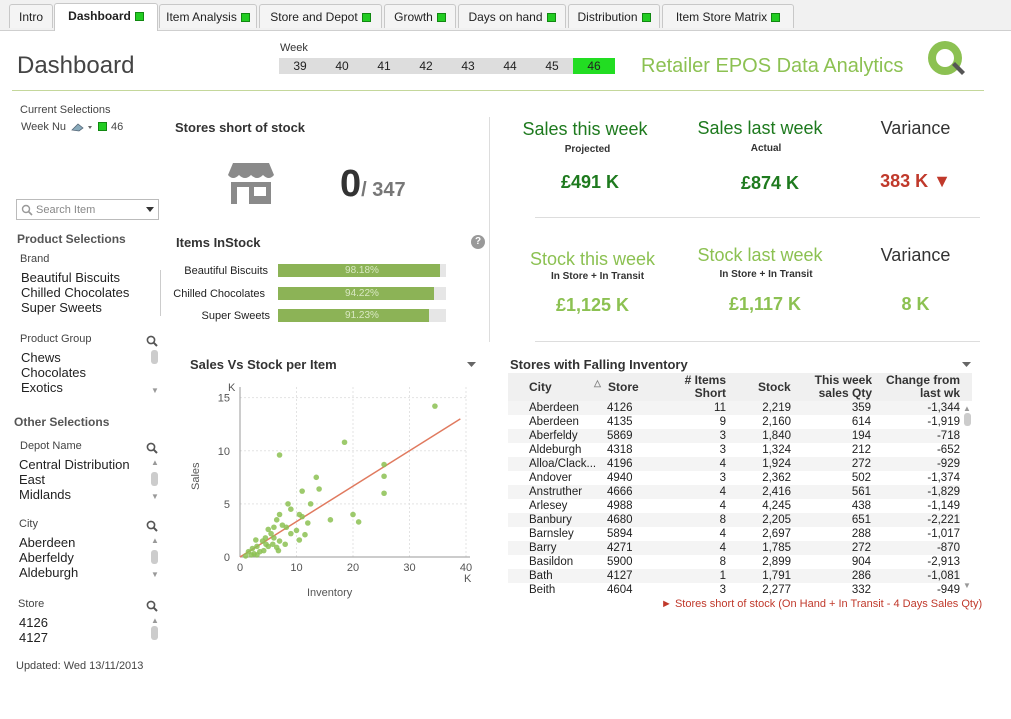  Describe the element at coordinates (922, 386) in the screenshot. I see `col-change: Change from last wk` at that location.